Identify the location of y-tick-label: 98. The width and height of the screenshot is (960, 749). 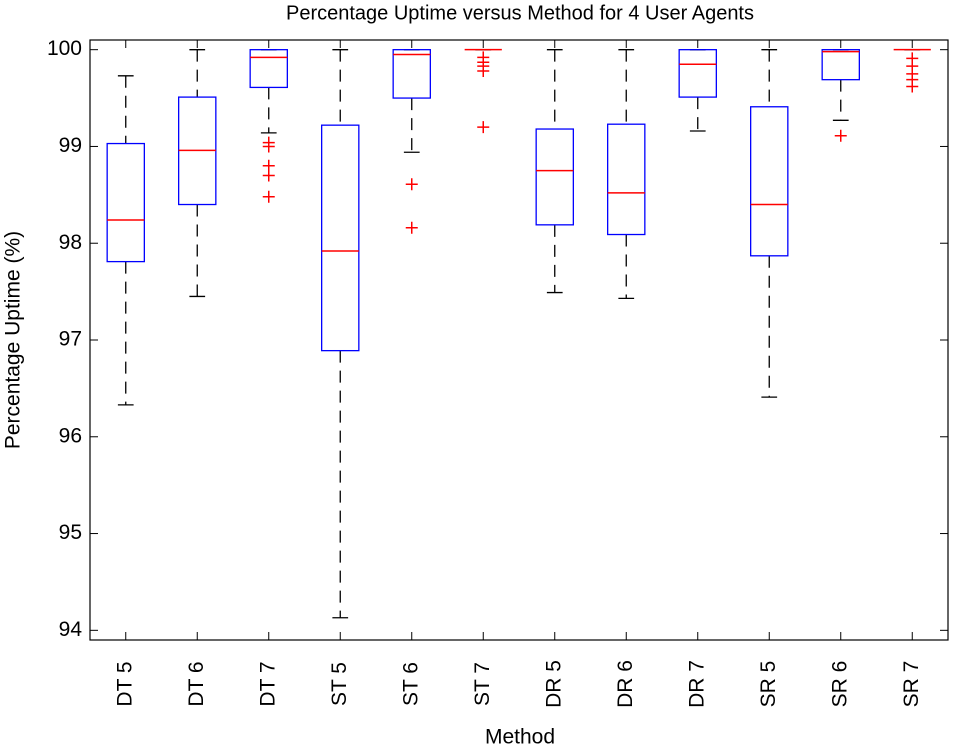
(70, 242).